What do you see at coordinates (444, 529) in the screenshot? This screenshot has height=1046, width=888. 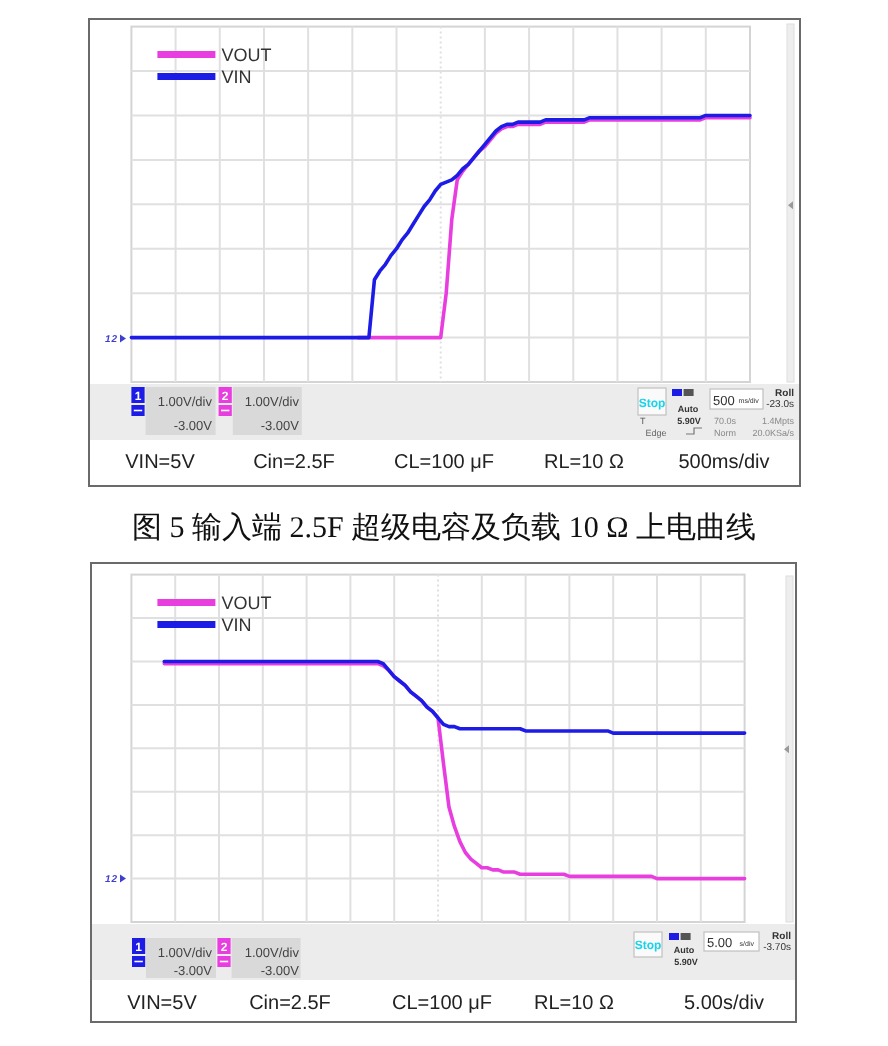 I see `annotation: 图 5 输入端 2.5F 超级电容及负载 10 Ω 上电曲线` at bounding box center [444, 529].